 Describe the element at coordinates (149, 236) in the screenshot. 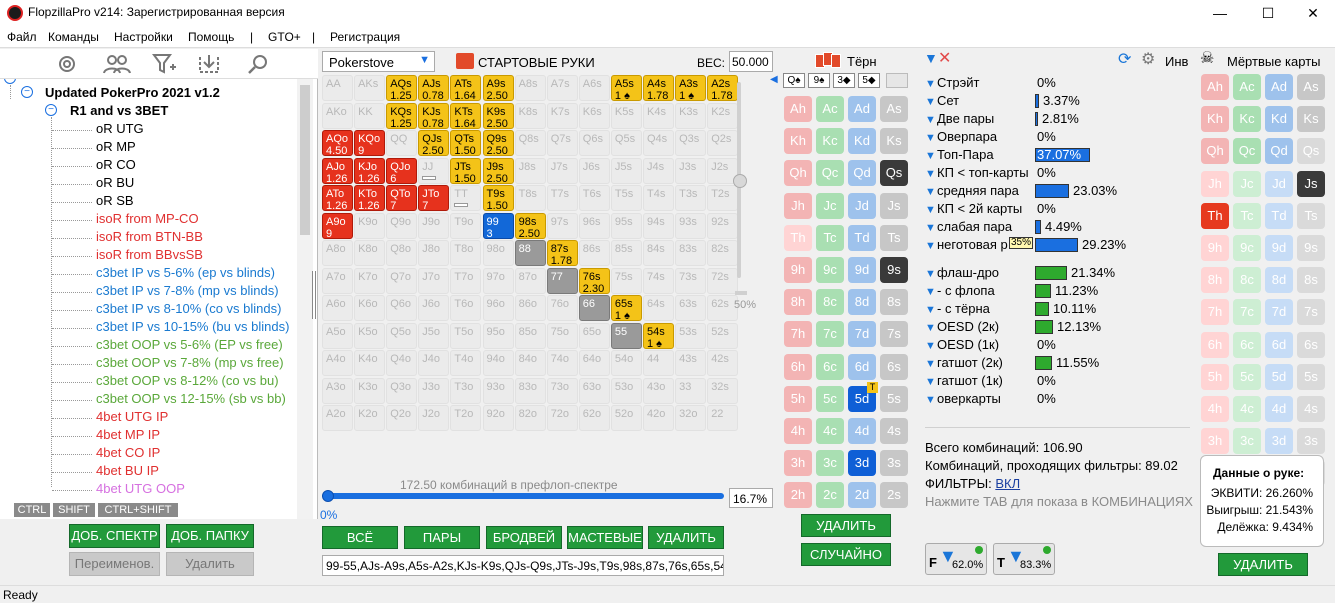

I see `tree-item: isoR from BTN-BB` at that location.